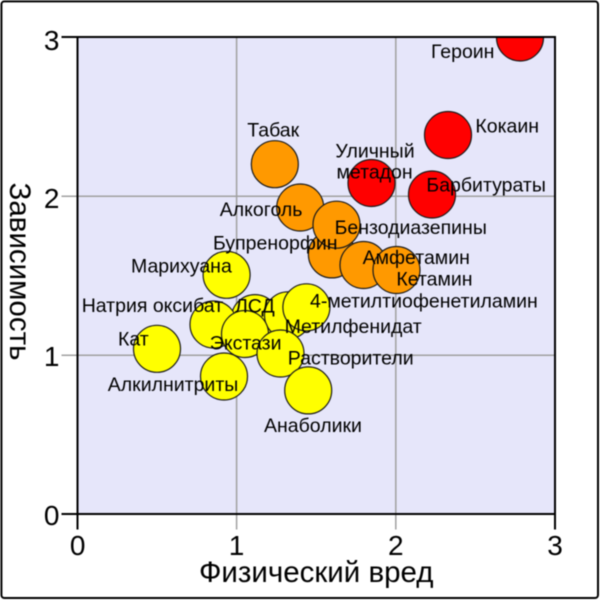  Describe the element at coordinates (351, 358) in the screenshot. I see `svg-text: Растворители` at that location.